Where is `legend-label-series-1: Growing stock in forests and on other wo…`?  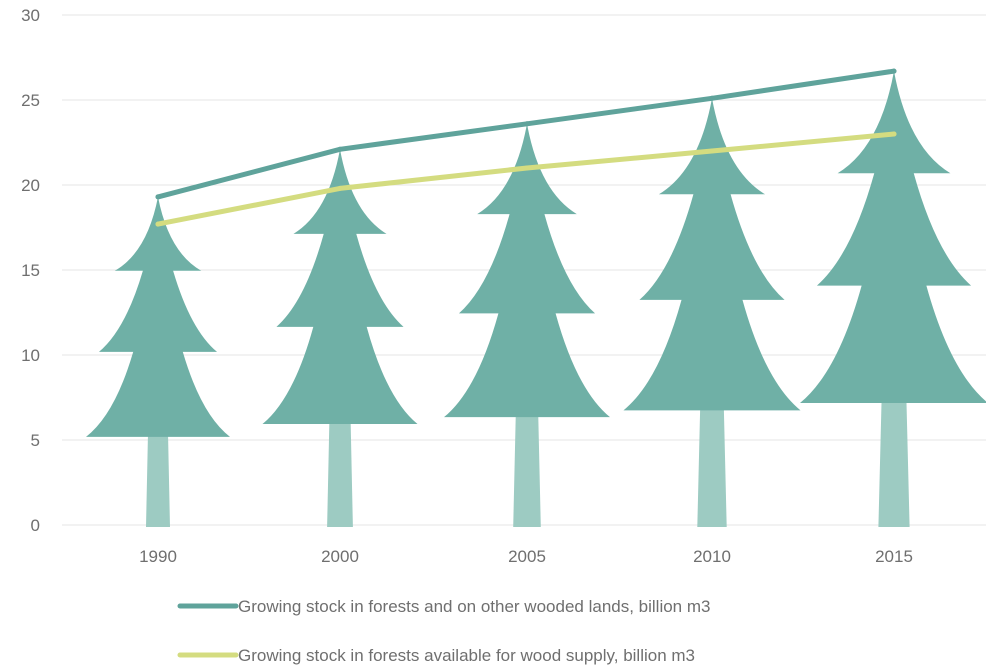
legend-label-series-1: Growing stock in forests and on other wo… is located at coordinates (474, 606).